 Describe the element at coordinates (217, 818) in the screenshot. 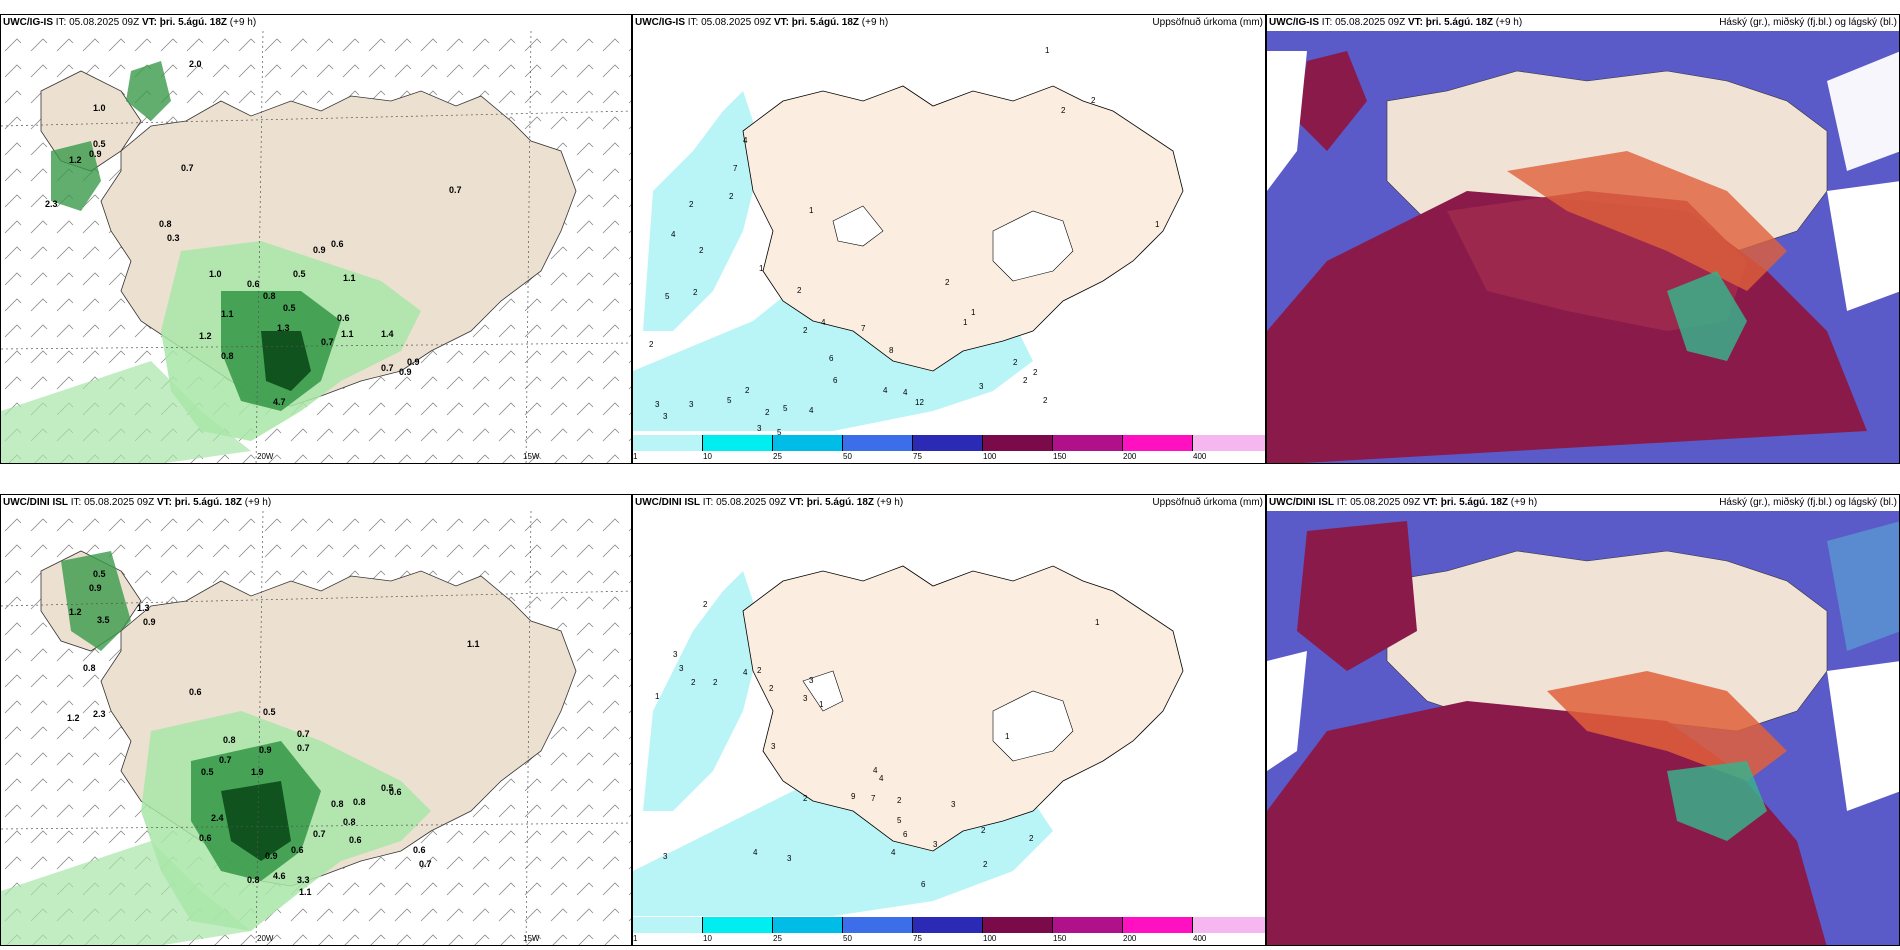

I see `svg-text: 2.4` at that location.